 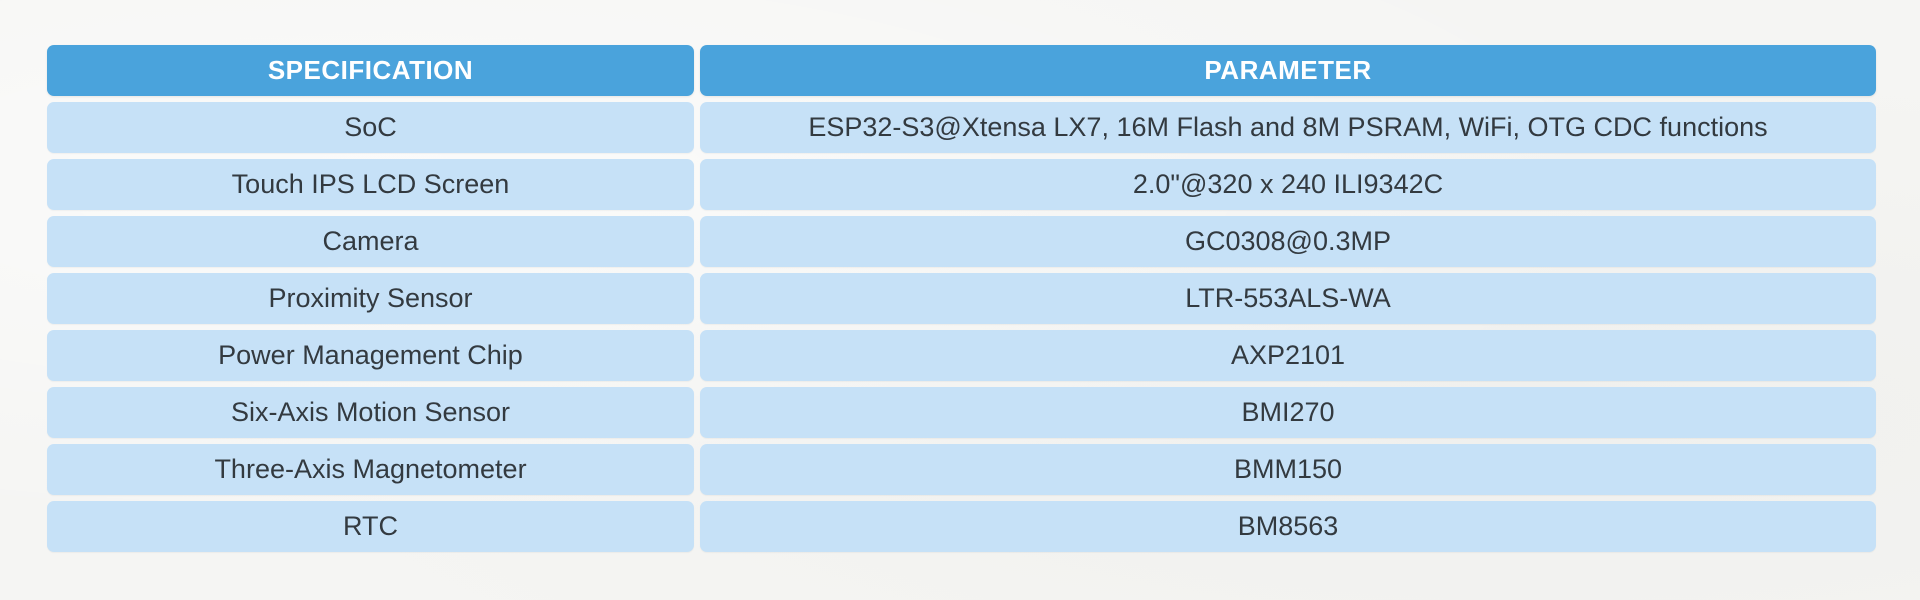 What do you see at coordinates (1288, 469) in the screenshot?
I see `parameter-cell: BMM150` at bounding box center [1288, 469].